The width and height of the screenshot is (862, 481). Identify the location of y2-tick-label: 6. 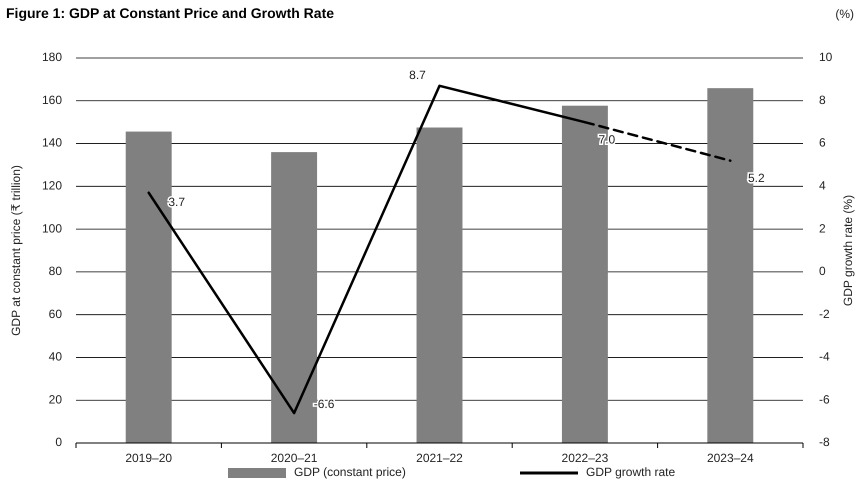
(822, 143).